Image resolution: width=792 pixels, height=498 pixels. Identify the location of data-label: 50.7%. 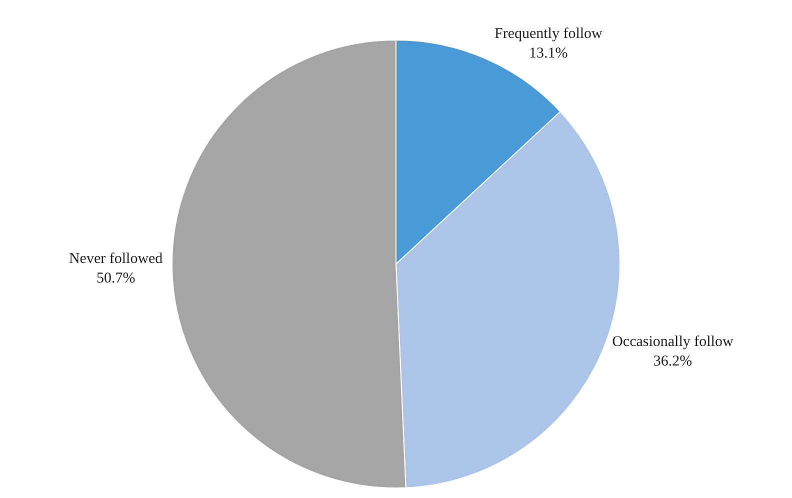
(116, 278).